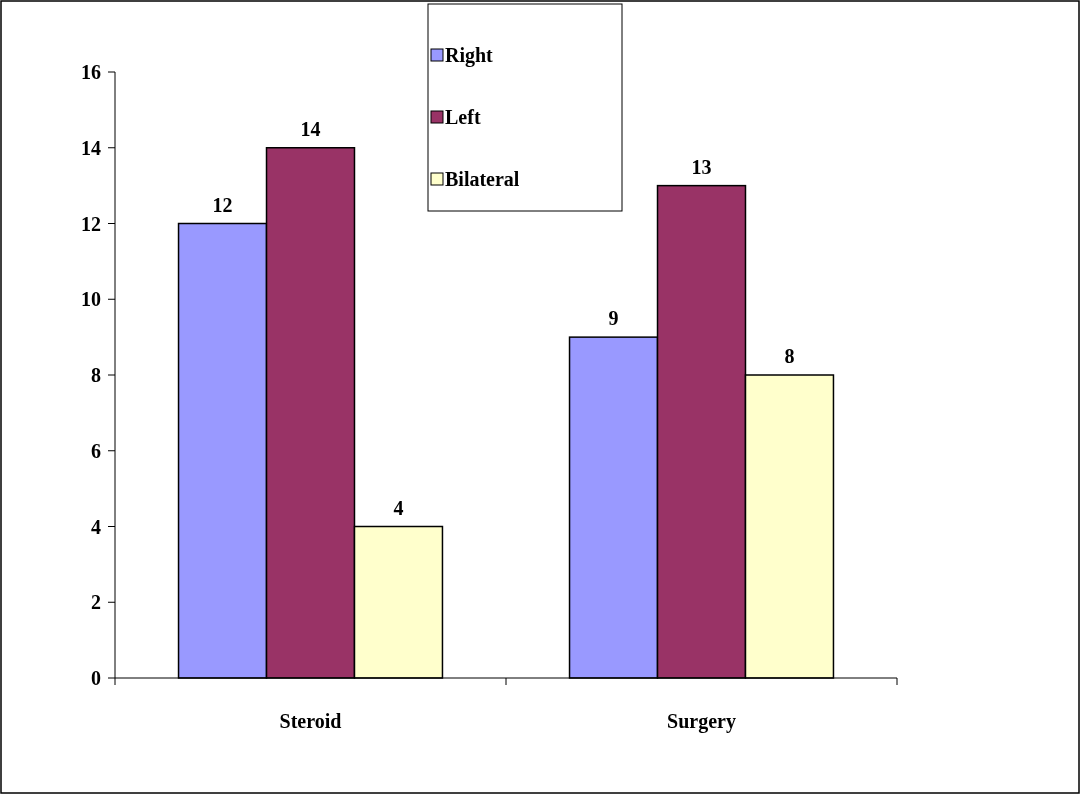  What do you see at coordinates (469, 55) in the screenshot?
I see `legend-label: Right` at bounding box center [469, 55].